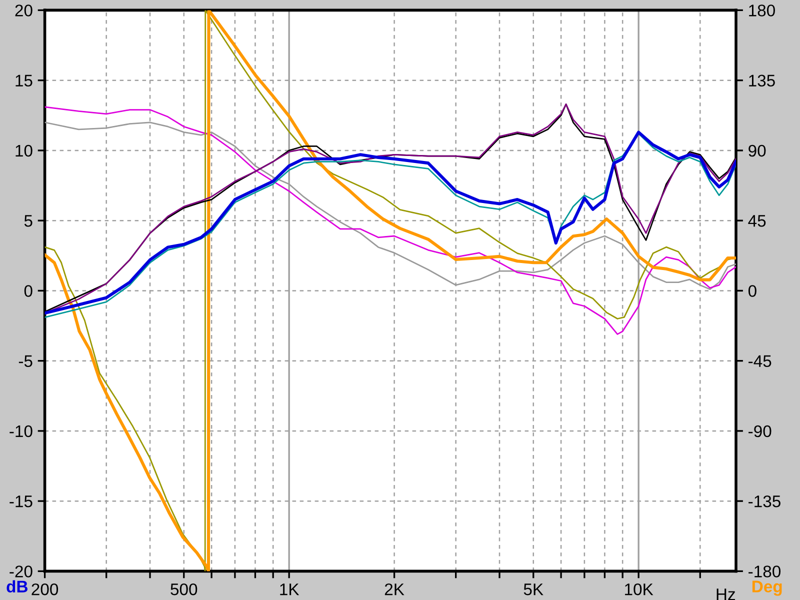 Image resolution: width=800 pixels, height=600 pixels. Describe the element at coordinates (290, 590) in the screenshot. I see `x-tick-label: 1K` at that location.